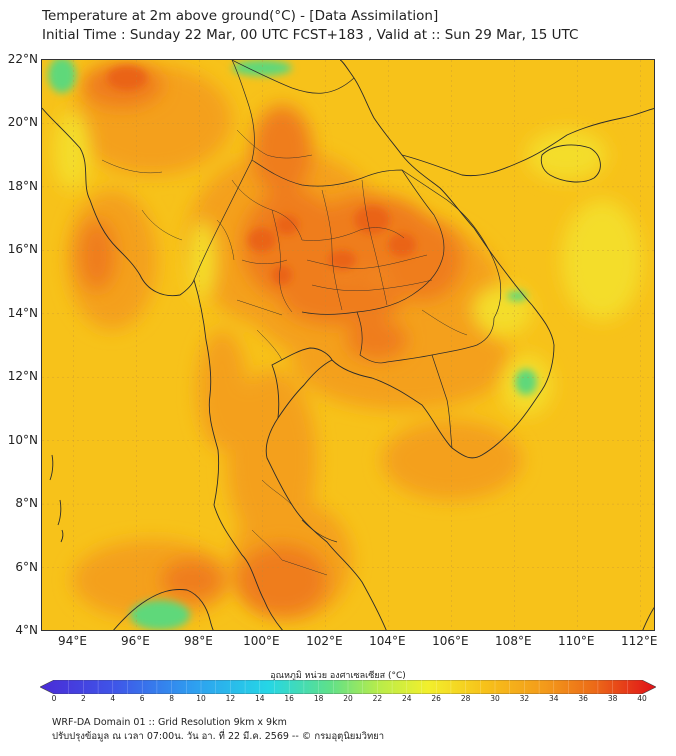  What do you see at coordinates (26, 503) in the screenshot?
I see `lat-label: 8°N` at bounding box center [26, 503].